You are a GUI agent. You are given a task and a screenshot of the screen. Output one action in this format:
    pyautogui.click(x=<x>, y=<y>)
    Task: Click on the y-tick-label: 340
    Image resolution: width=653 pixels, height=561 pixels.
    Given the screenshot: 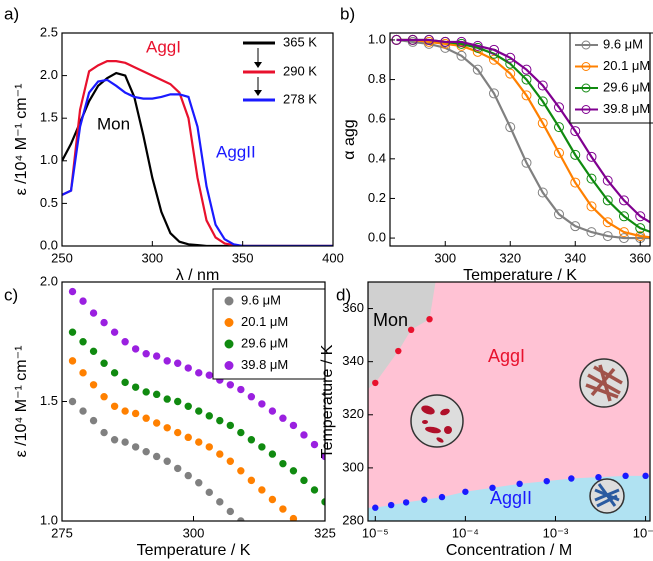 What is the action you would take?
    pyautogui.click(x=353, y=360)
    